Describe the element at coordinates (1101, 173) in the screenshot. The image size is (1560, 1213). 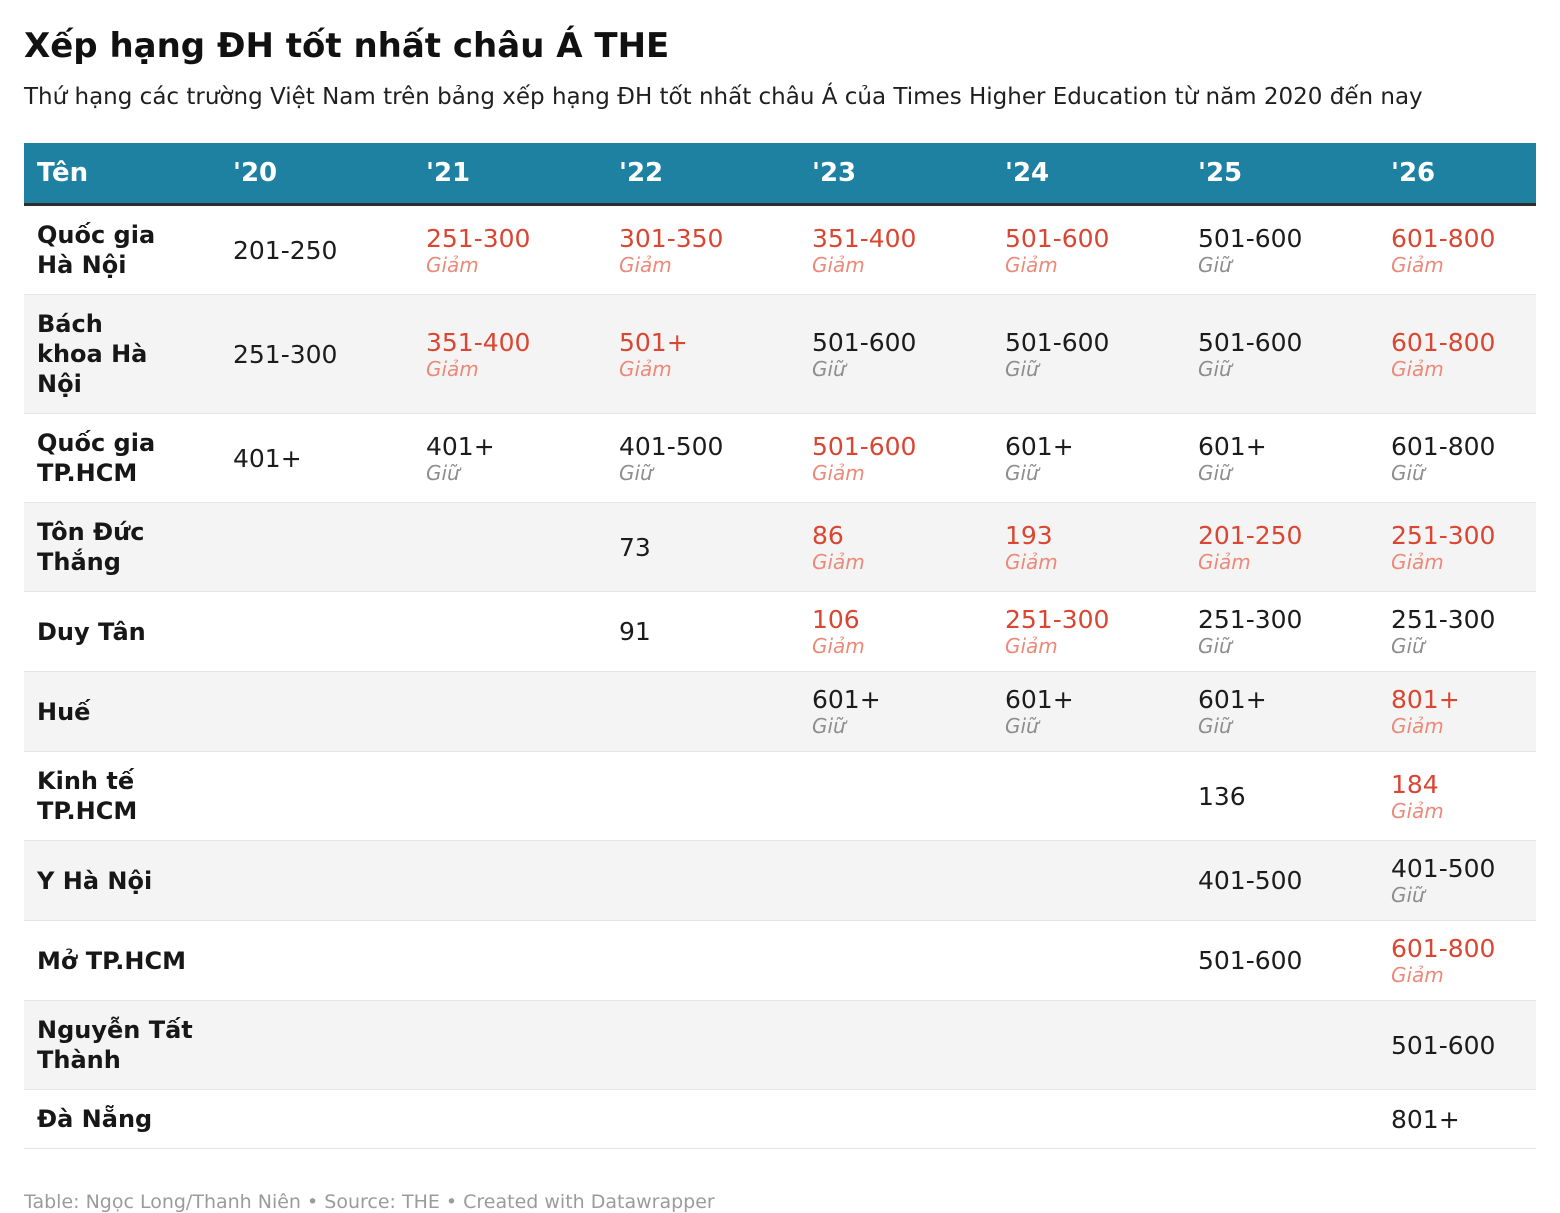
I see `column-header-year: '24` at that location.